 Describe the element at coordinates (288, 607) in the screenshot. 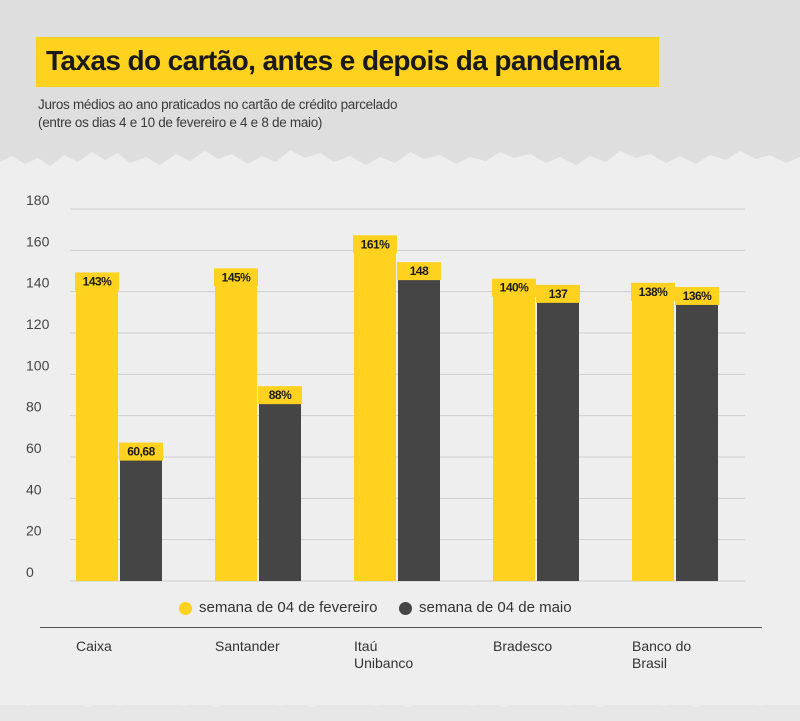

I see `legend-label-feb: semana de 04 de fevereiro` at that location.